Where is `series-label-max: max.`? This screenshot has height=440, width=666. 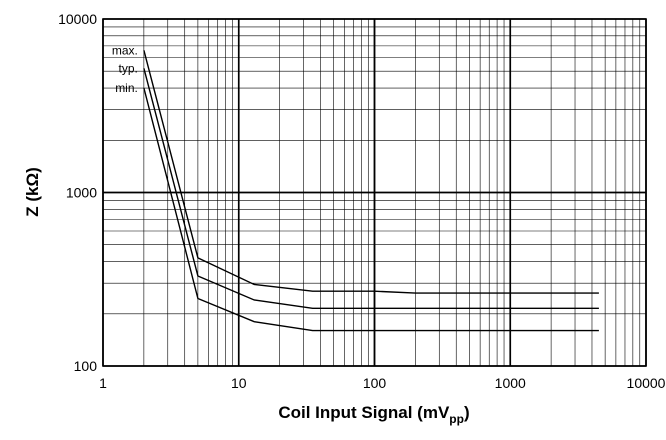
series-label-max: max. is located at coordinates (125, 50).